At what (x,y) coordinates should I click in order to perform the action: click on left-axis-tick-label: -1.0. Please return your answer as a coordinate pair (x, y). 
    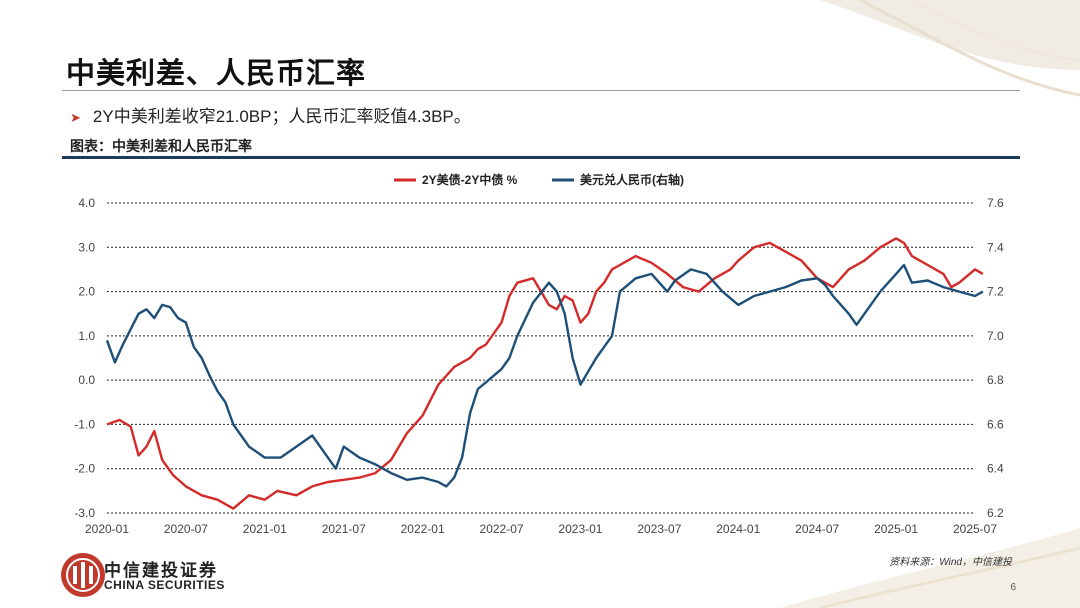
    Looking at the image, I should click on (84, 424).